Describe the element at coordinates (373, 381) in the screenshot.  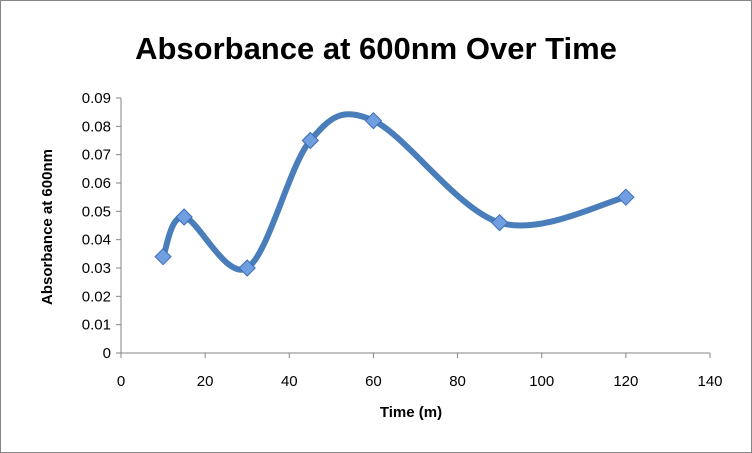
I see `x-tick-label: 60` at that location.